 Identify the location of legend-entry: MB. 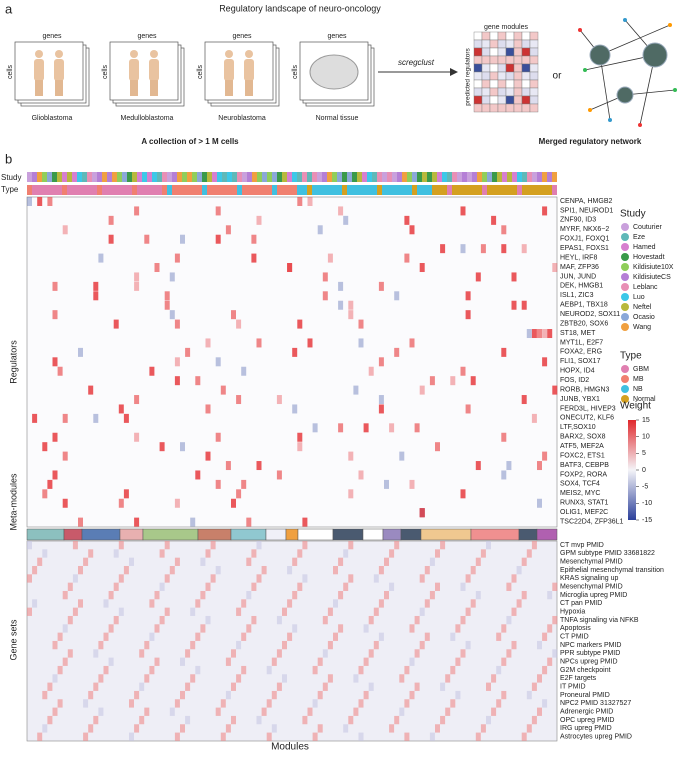
(638, 379).